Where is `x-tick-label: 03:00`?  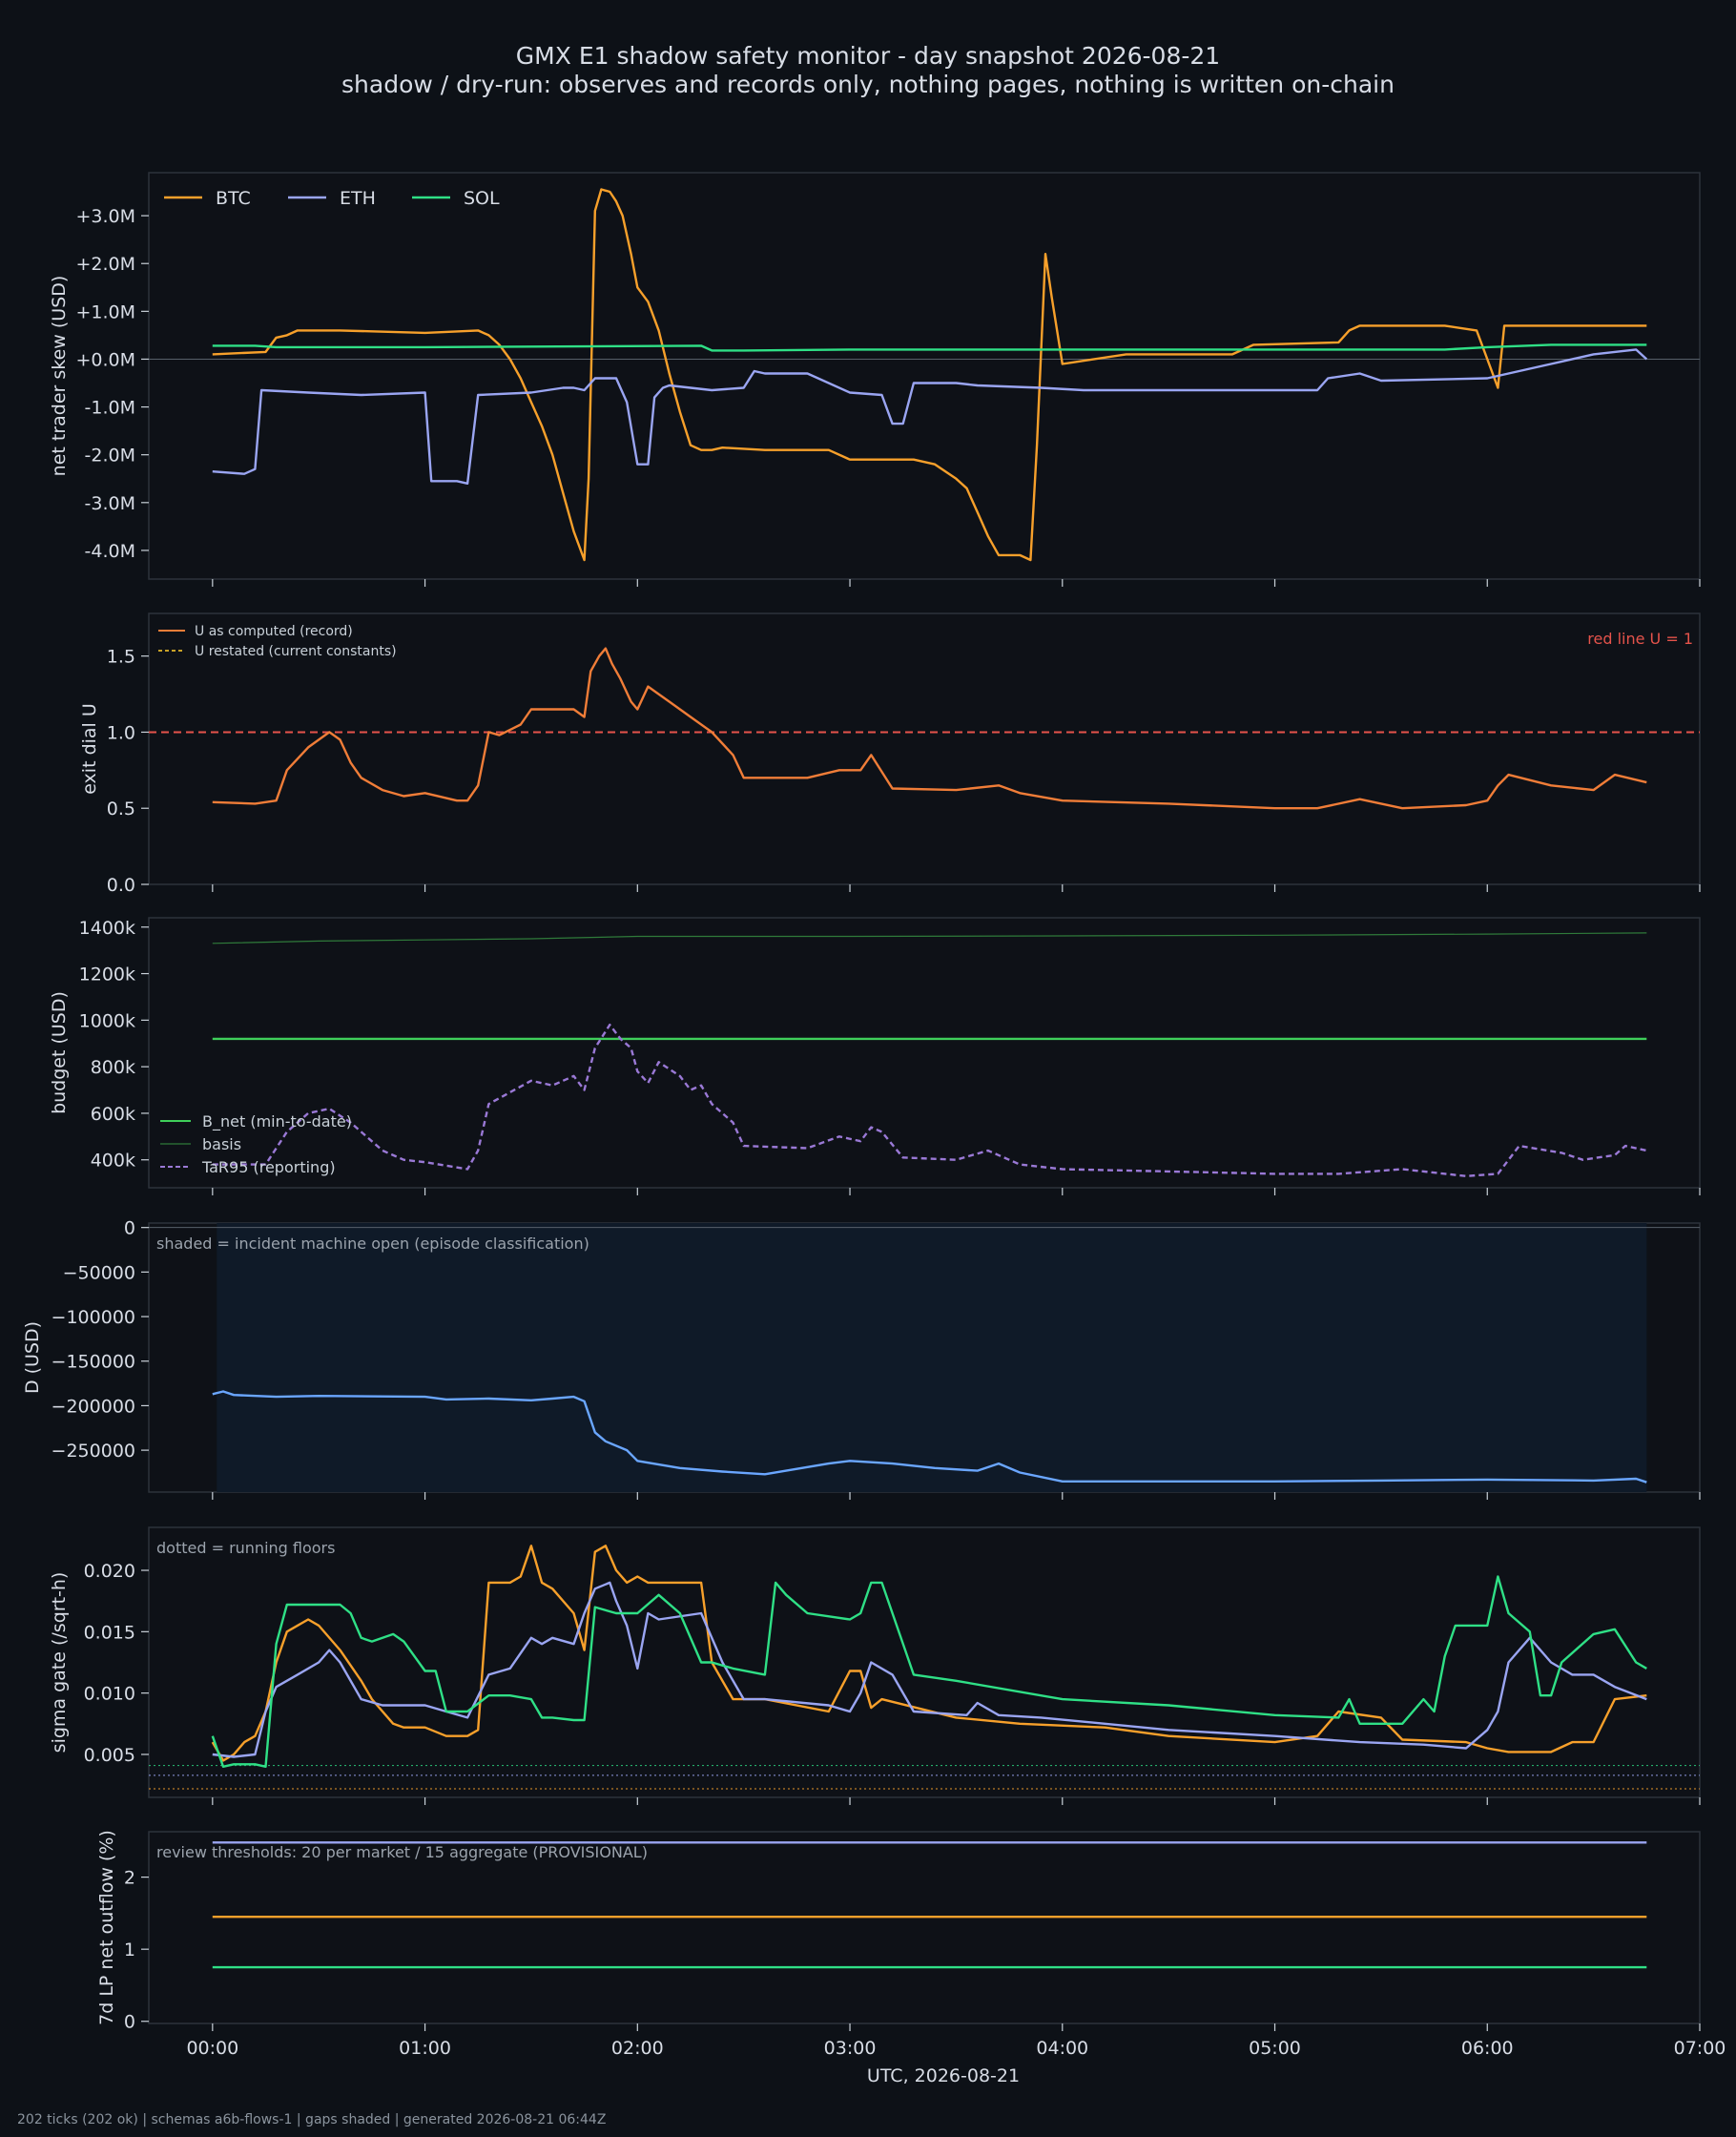
x-tick-label: 03:00 is located at coordinates (850, 2048).